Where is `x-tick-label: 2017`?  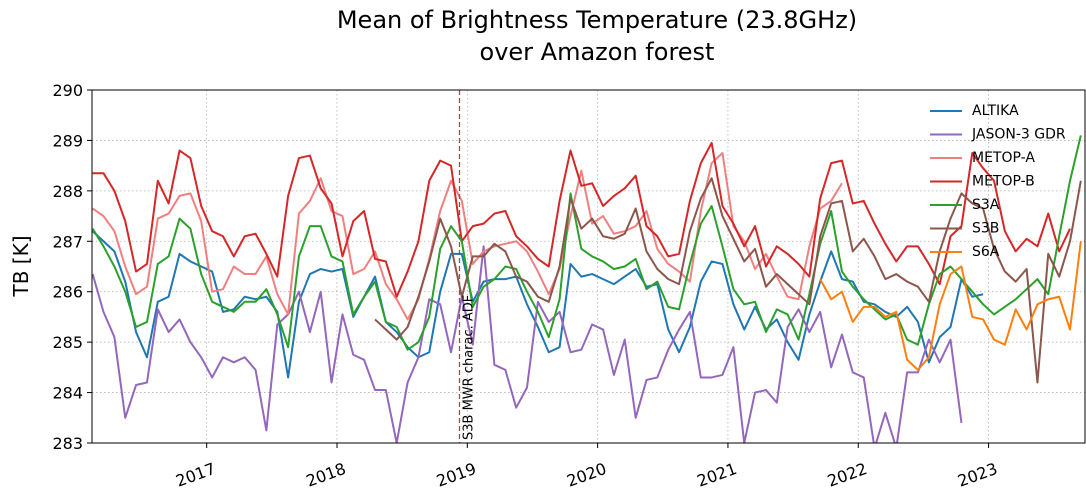
x-tick-label: 2017 is located at coordinates (195, 474).